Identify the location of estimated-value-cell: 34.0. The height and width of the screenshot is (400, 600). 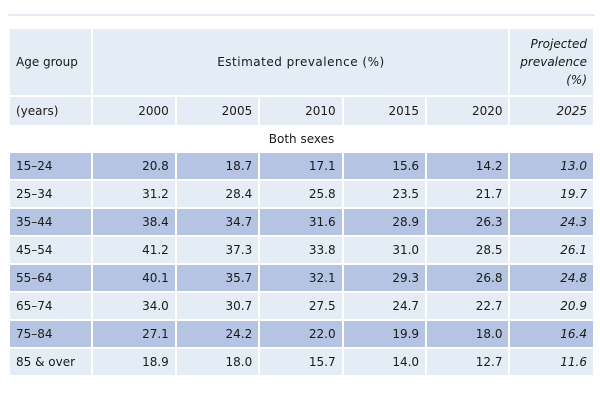
(134, 306).